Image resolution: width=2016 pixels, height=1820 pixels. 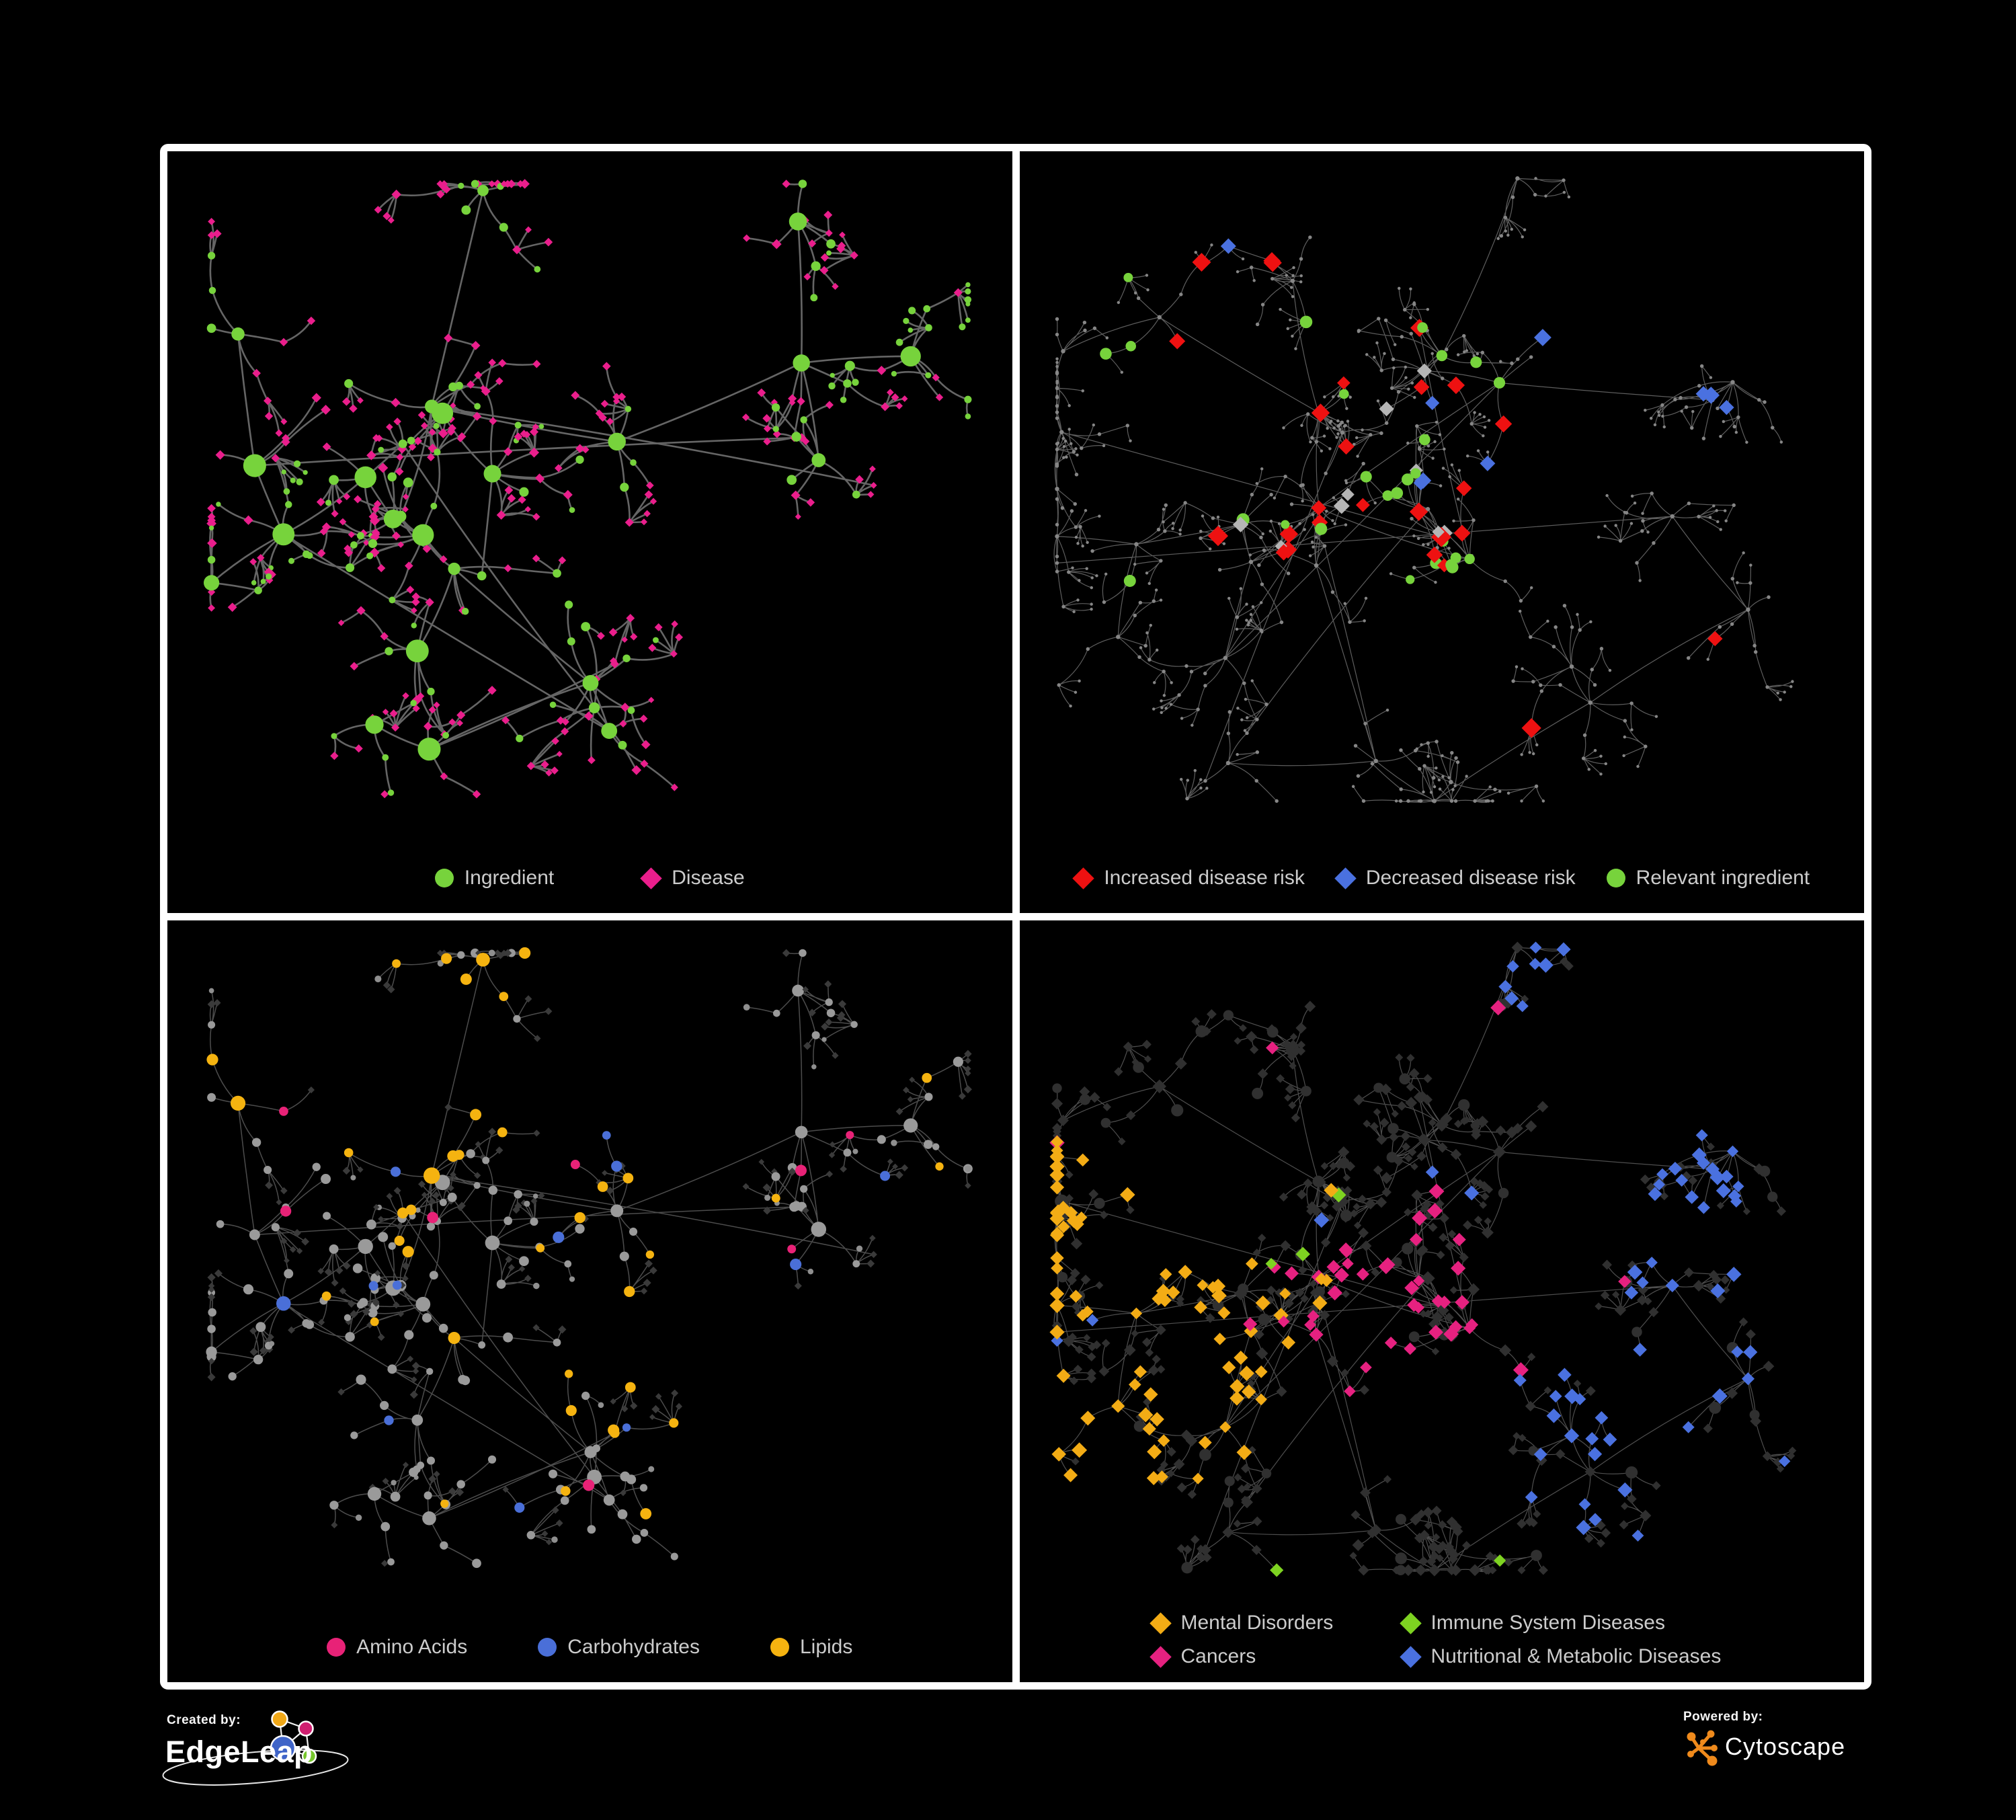 What do you see at coordinates (1160, 1656) in the screenshot?
I see `cancers-diamond-icon` at bounding box center [1160, 1656].